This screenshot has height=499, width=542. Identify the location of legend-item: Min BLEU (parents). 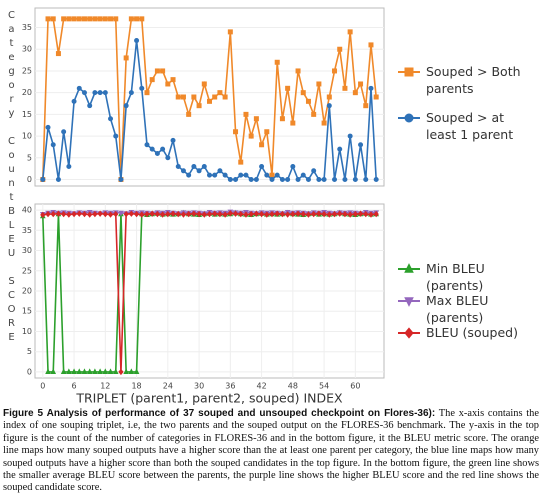
(468, 277).